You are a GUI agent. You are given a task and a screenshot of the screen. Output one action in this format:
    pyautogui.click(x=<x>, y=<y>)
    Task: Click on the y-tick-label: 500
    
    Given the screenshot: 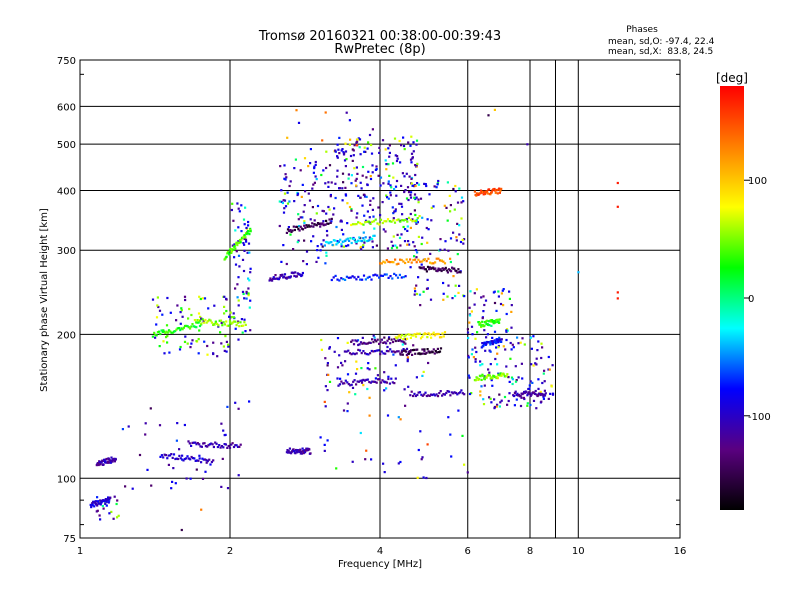 What is the action you would take?
    pyautogui.click(x=66, y=145)
    